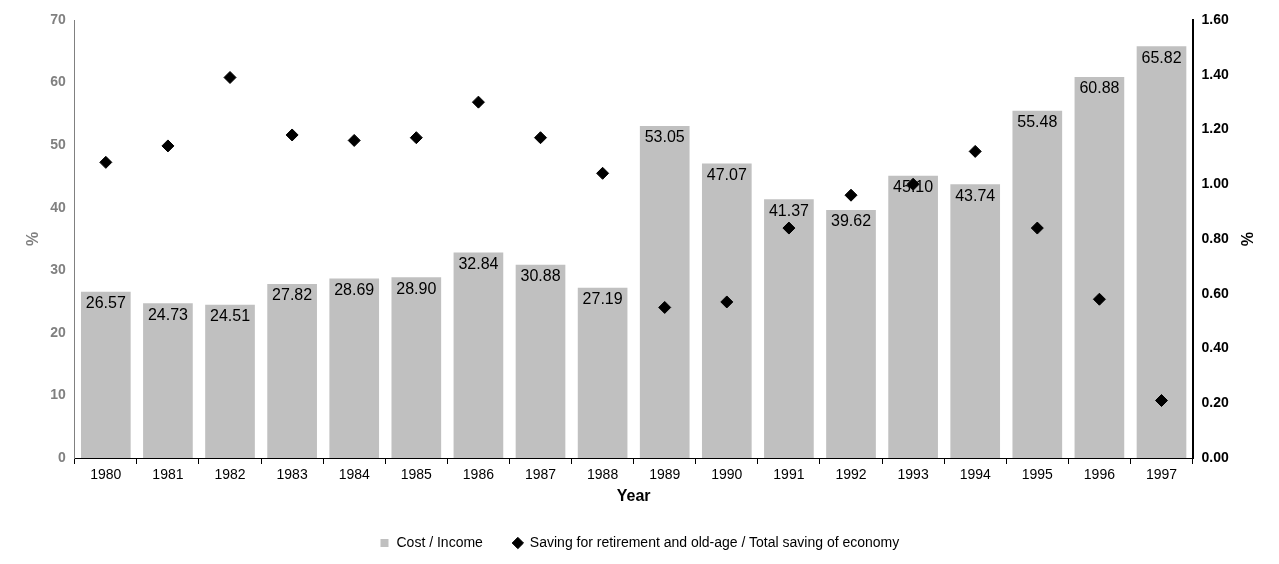 This screenshot has height=564, width=1279. What do you see at coordinates (789, 474) in the screenshot?
I see `x-tick-label: 1991` at bounding box center [789, 474].